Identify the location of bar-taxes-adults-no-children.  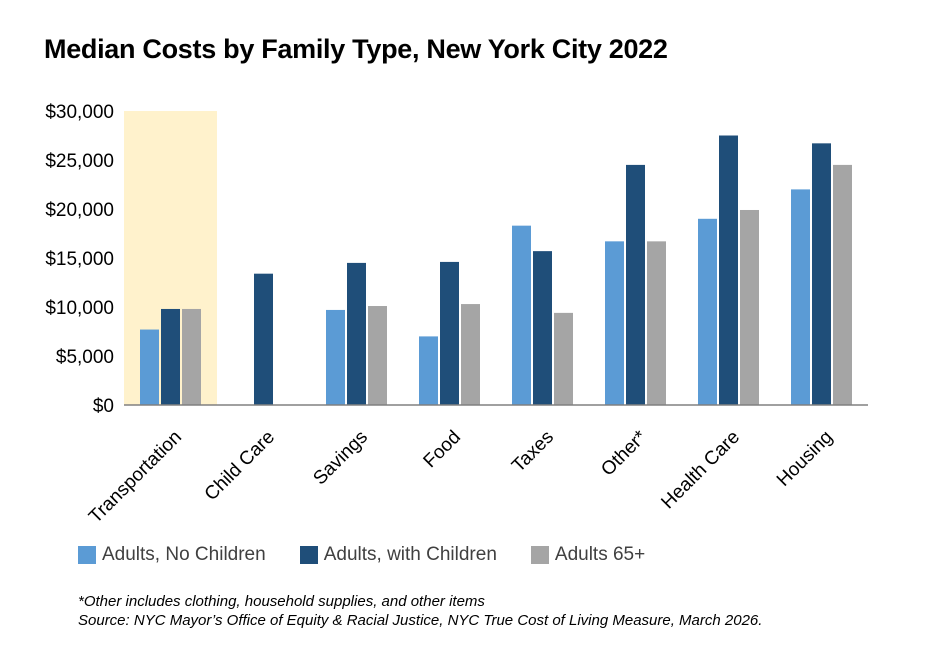
(521, 315).